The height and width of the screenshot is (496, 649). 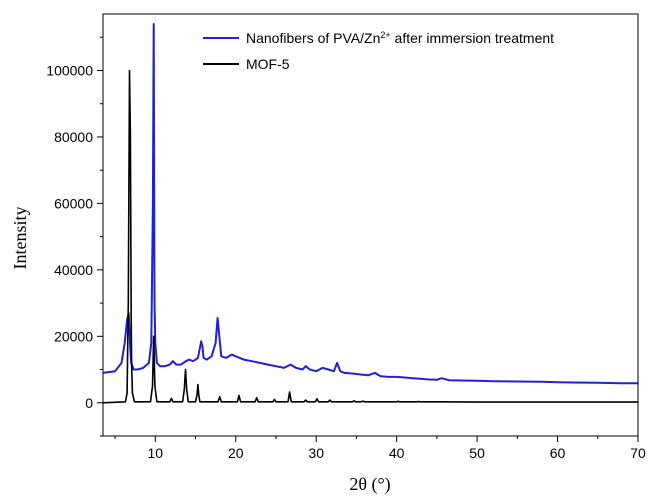 What do you see at coordinates (73, 203) in the screenshot?
I see `y-tick-label: 60000` at bounding box center [73, 203].